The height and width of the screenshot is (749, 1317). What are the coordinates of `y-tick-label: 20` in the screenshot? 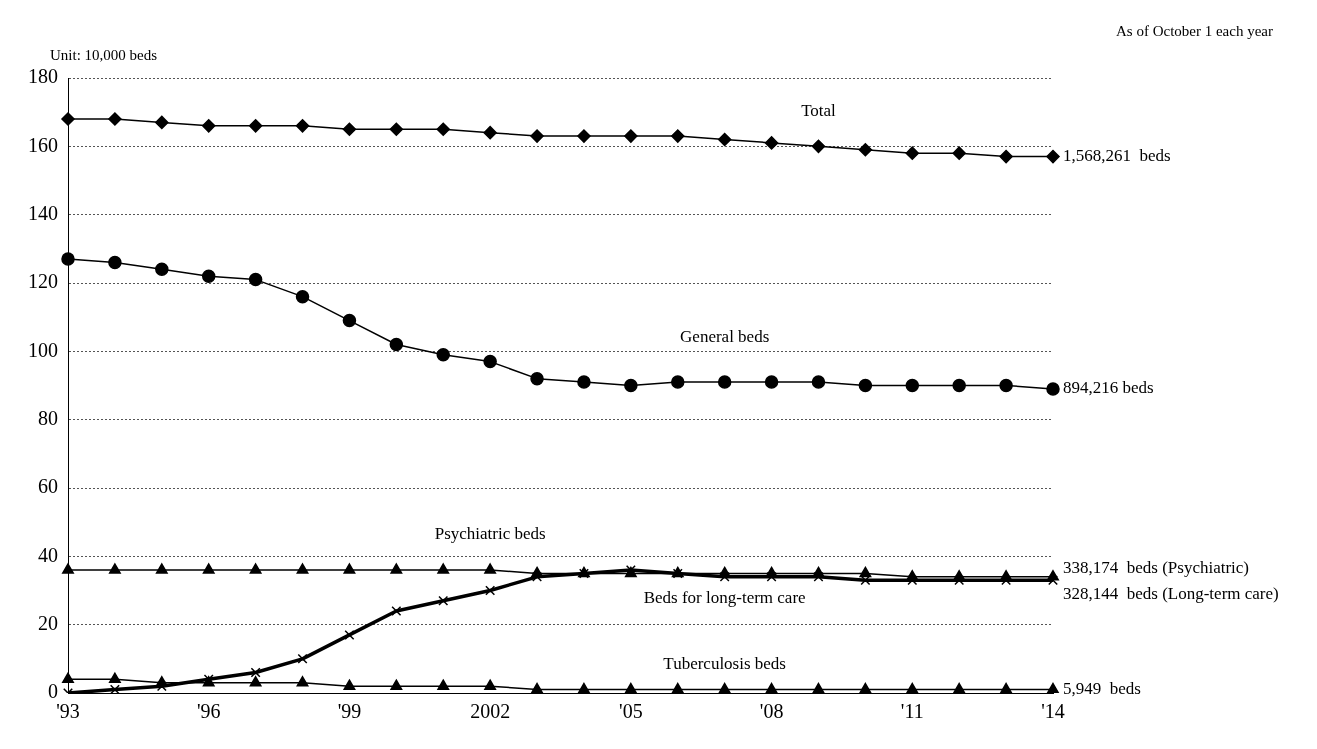 It's located at (48, 622).